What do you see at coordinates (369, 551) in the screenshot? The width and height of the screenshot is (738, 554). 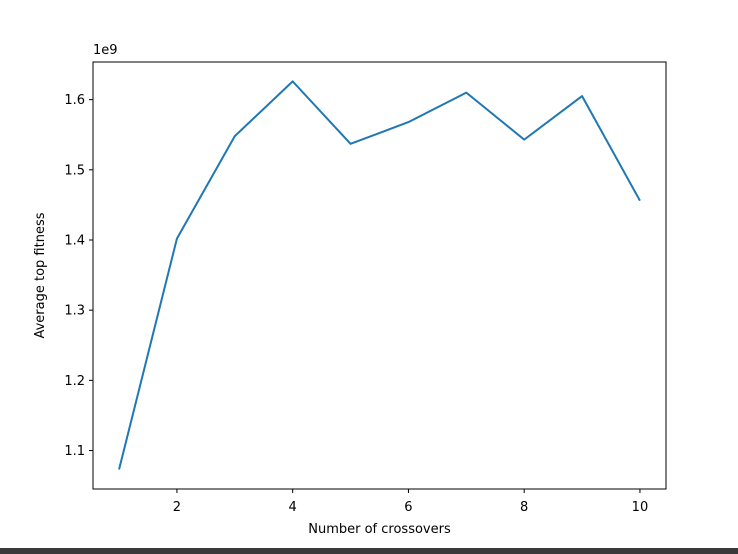 I see `bottom-bar` at bounding box center [369, 551].